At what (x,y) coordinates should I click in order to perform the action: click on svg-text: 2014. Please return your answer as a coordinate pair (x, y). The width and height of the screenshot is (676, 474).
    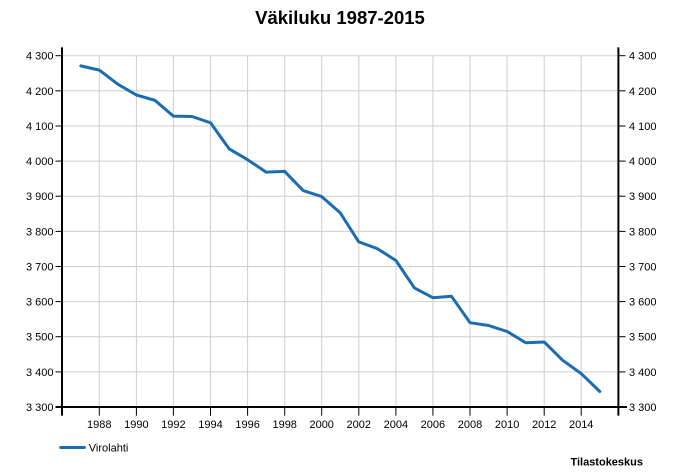
    Looking at the image, I should click on (581, 425).